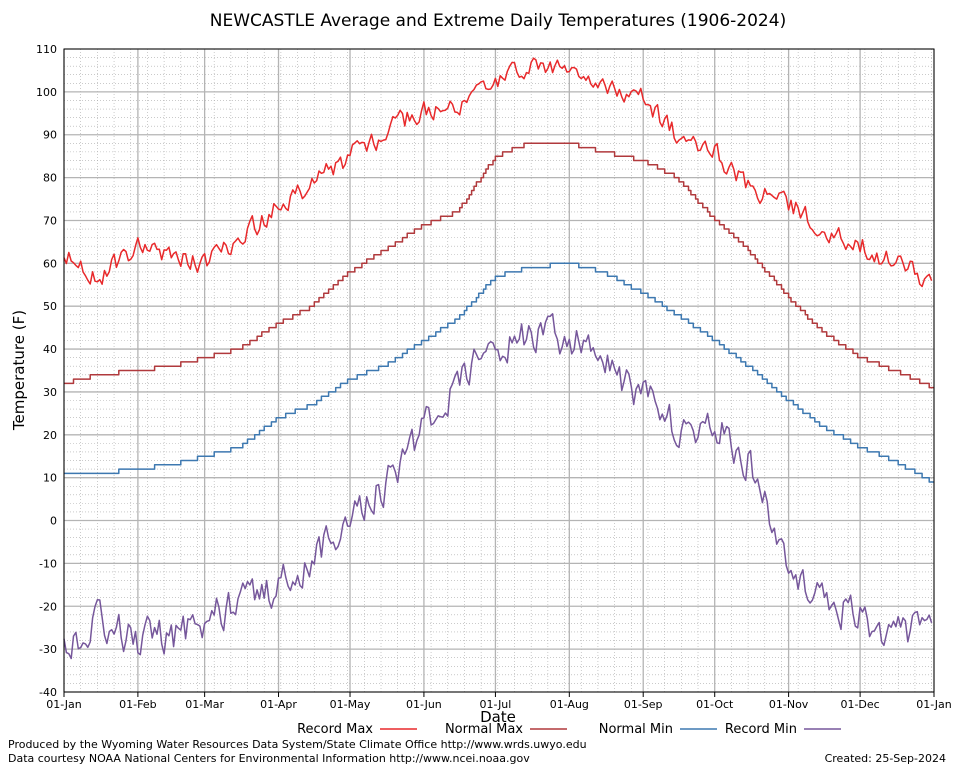  Describe the element at coordinates (46, 92) in the screenshot. I see `y-tick-label: 100` at that location.